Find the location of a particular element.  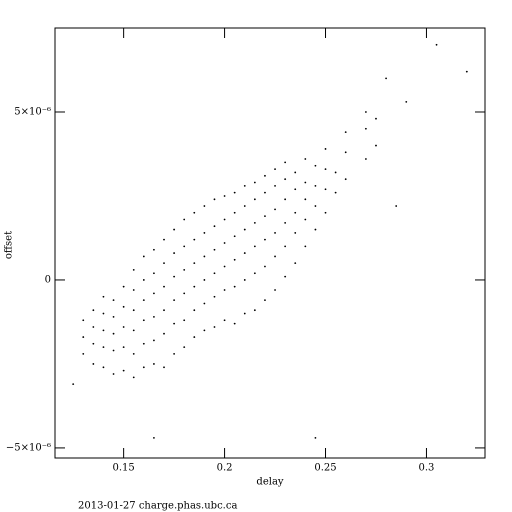

footer: 2013-01-27 charge.phas.ubc.ca is located at coordinates (157, 506).